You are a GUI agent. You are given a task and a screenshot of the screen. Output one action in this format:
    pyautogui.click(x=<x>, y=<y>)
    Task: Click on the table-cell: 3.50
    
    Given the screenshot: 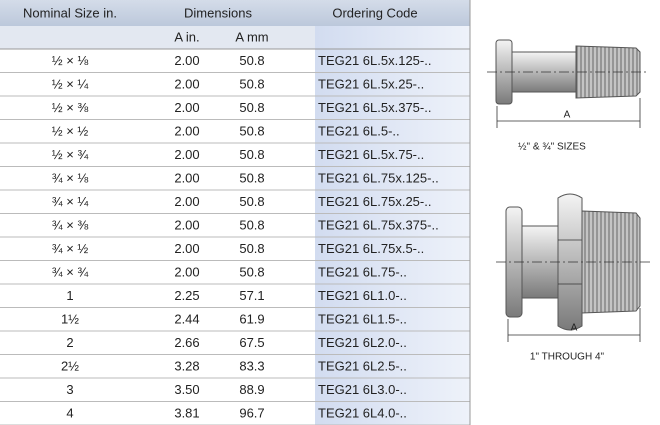 What is the action you would take?
    pyautogui.click(x=186, y=389)
    